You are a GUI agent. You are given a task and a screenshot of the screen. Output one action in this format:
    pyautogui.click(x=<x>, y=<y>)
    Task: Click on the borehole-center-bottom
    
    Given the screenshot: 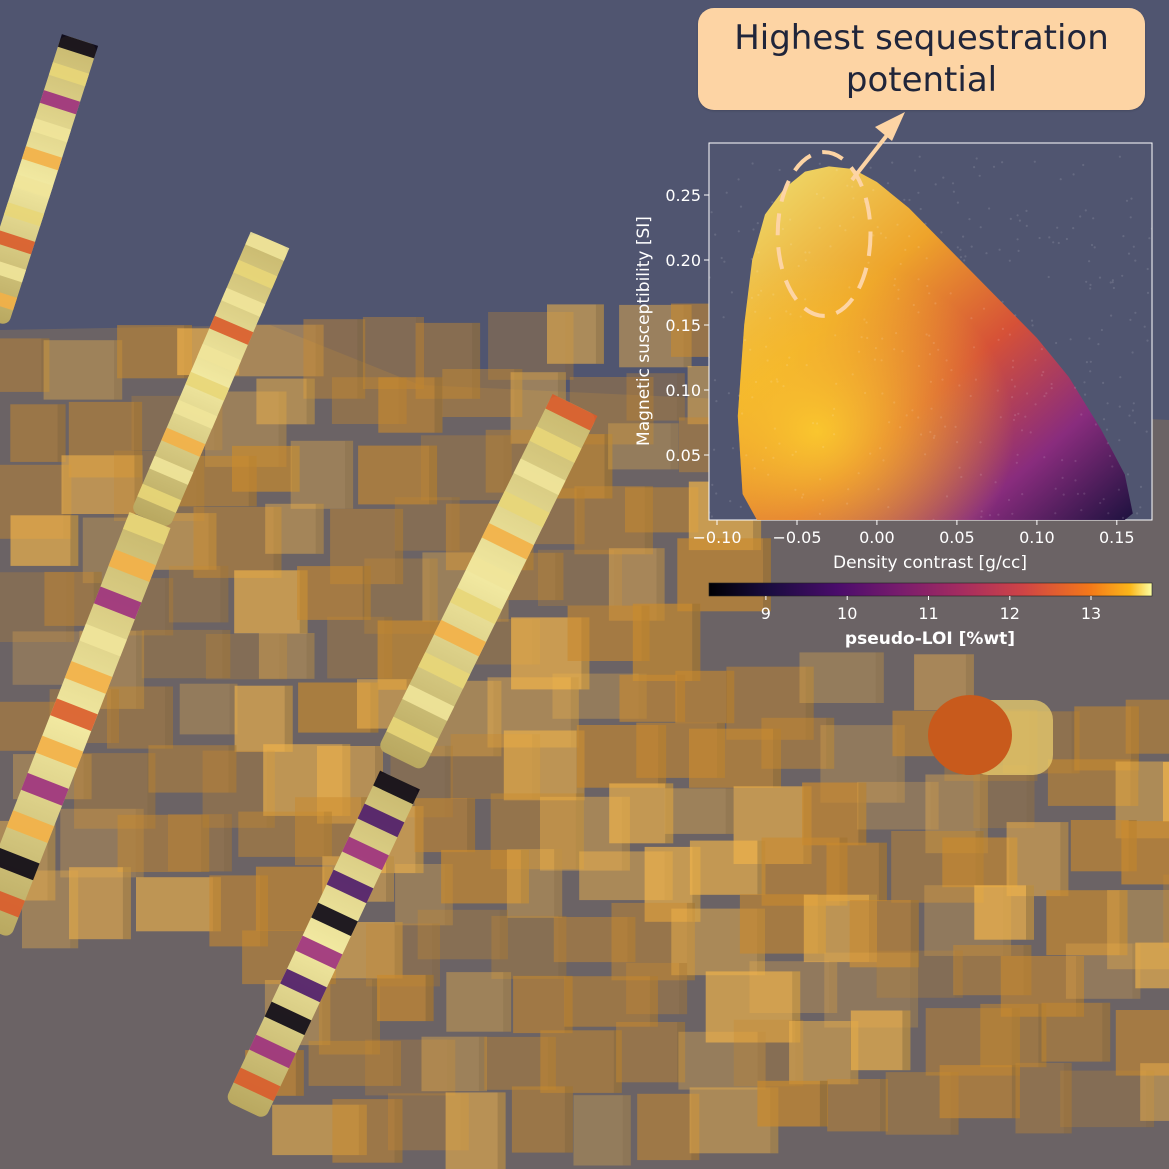 What is the action you would take?
    pyautogui.click(x=323, y=943)
    